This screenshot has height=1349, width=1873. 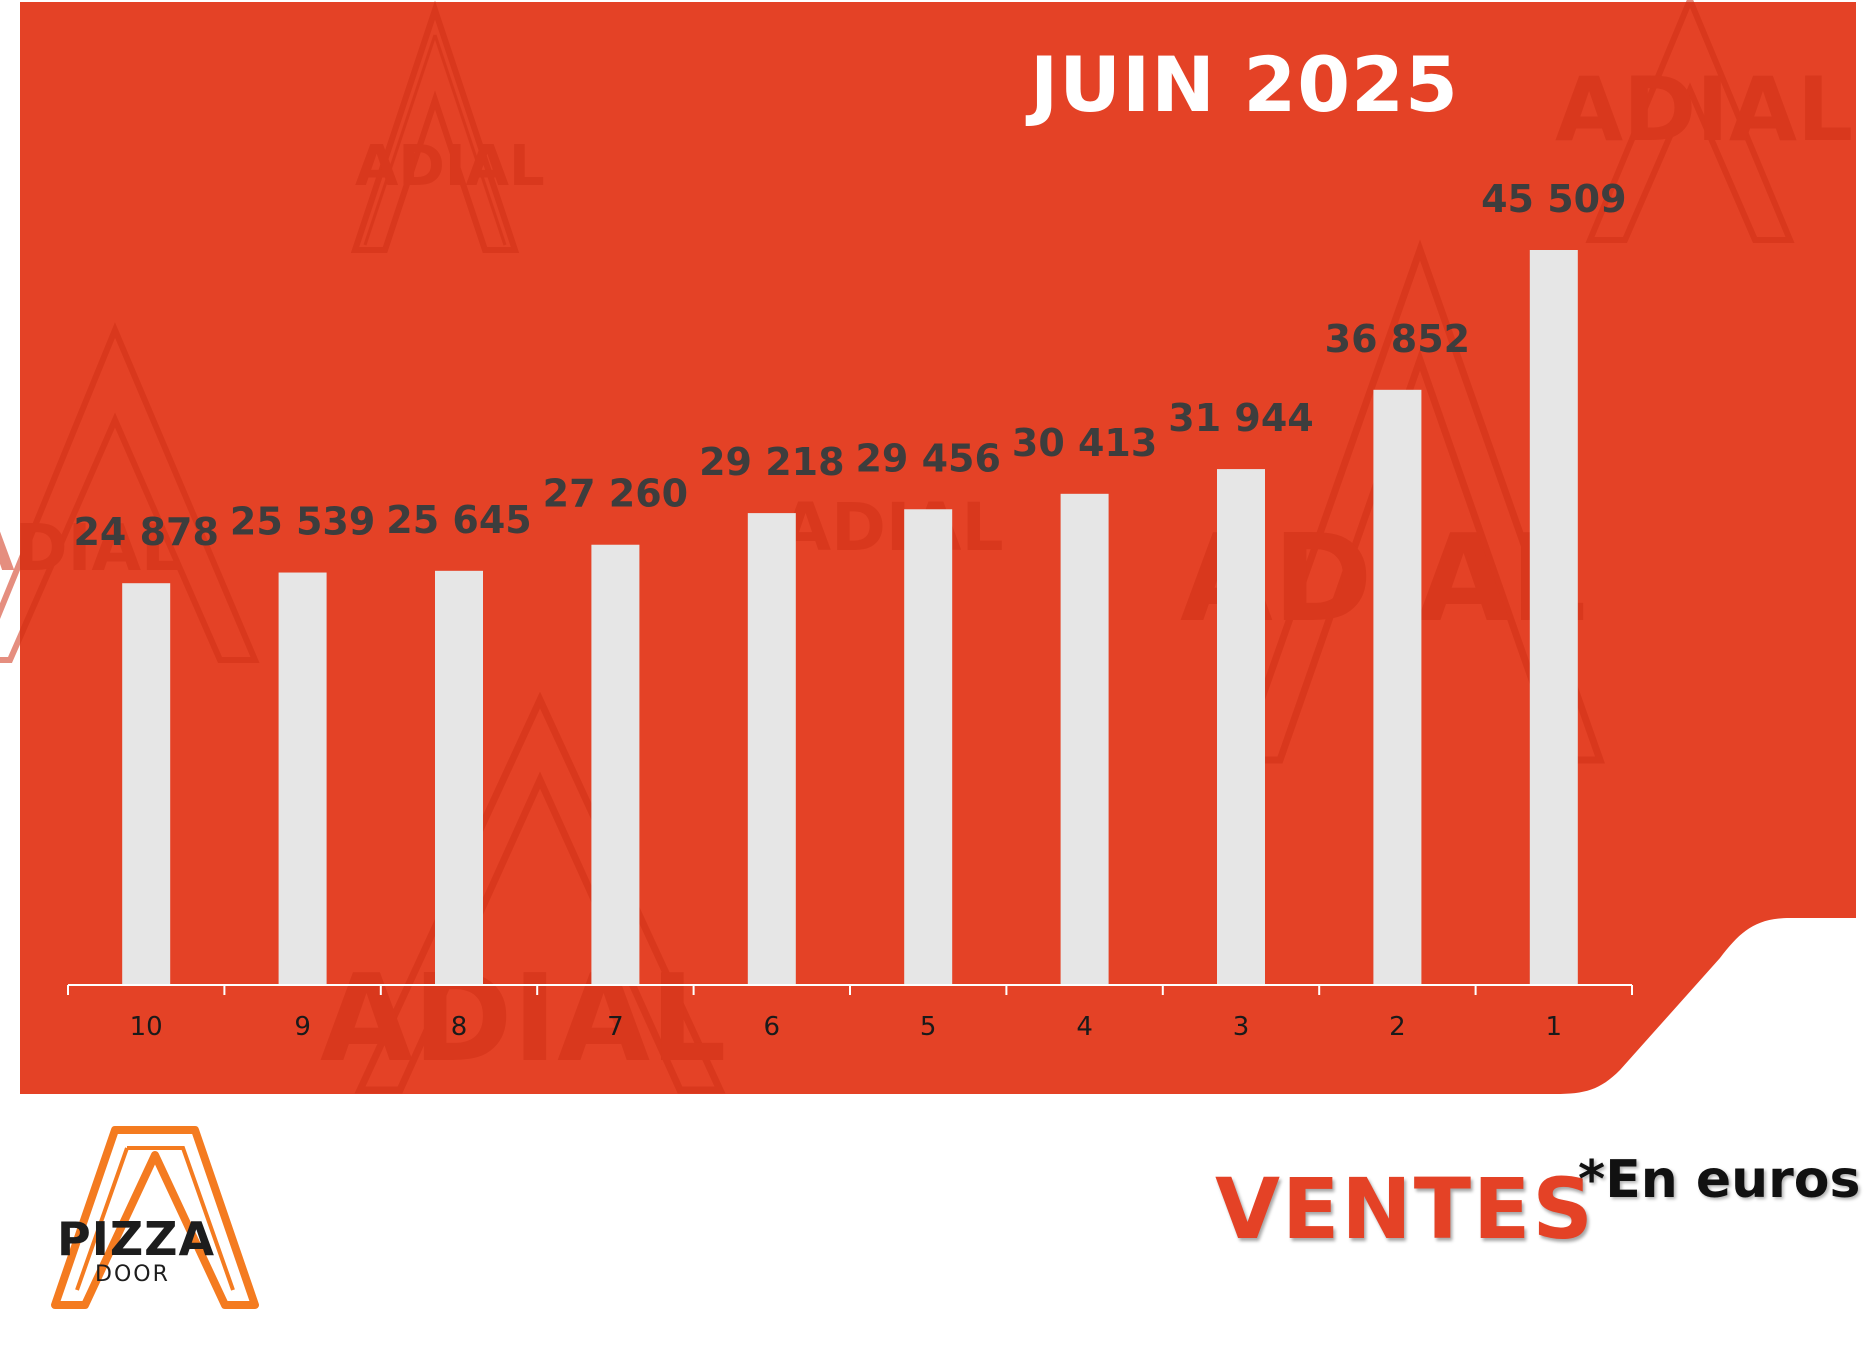 I want to click on value-label: 30 413, so click(x=1084, y=443).